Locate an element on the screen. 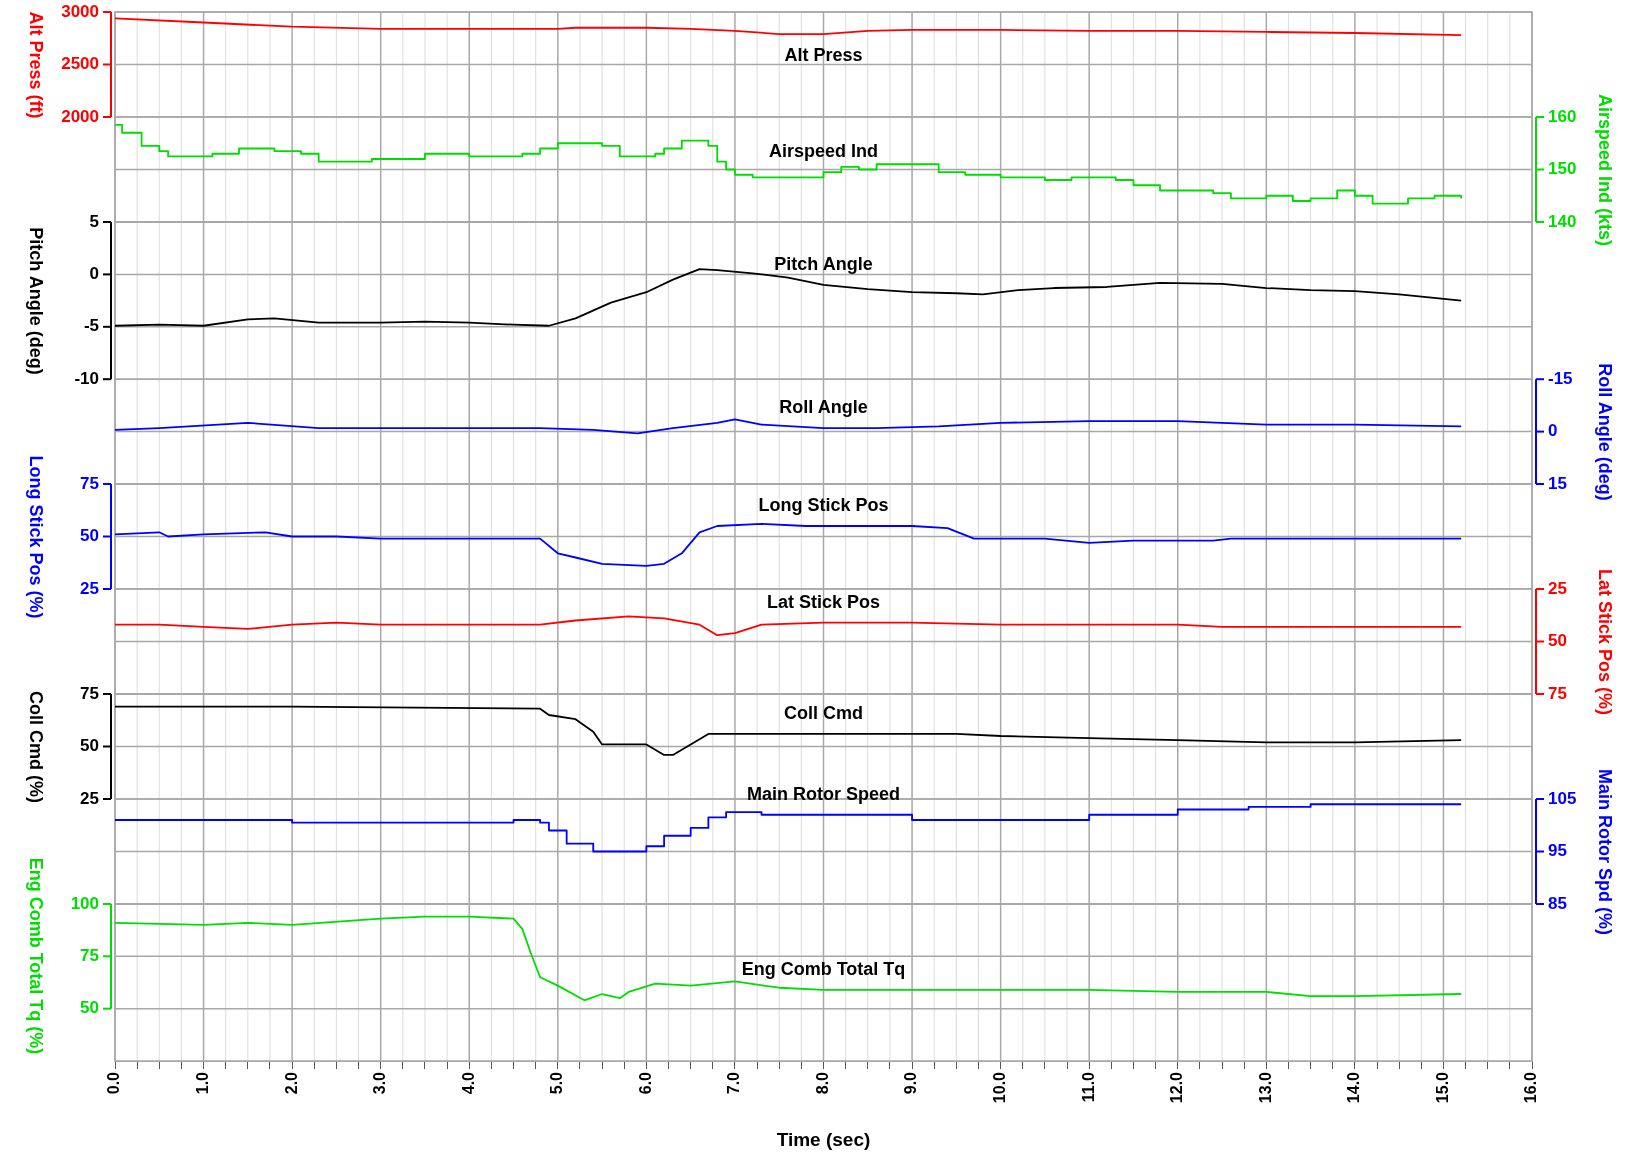 The height and width of the screenshot is (1169, 1639). x-tick-label: 3.0 is located at coordinates (380, 1083).